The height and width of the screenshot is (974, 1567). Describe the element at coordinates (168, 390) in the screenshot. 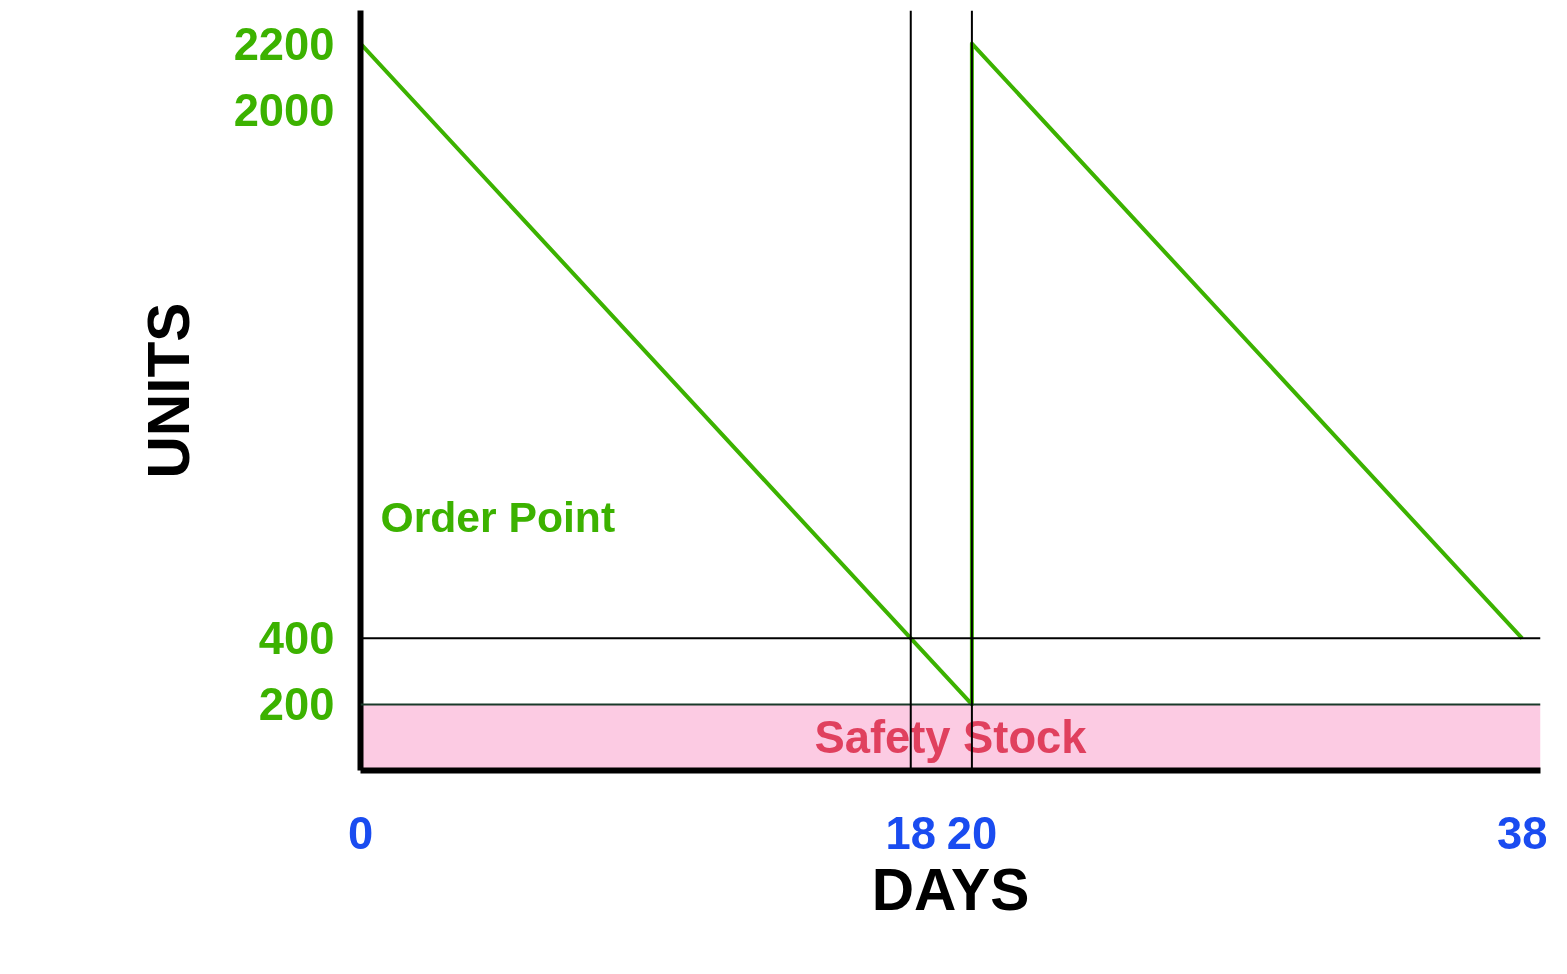

I see `y-axis-title: UNITS` at that location.